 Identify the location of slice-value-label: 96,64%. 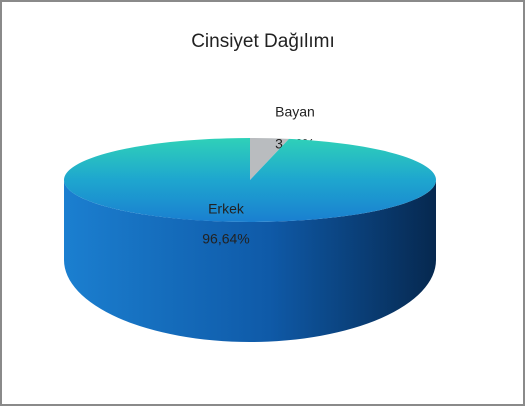
(225, 239).